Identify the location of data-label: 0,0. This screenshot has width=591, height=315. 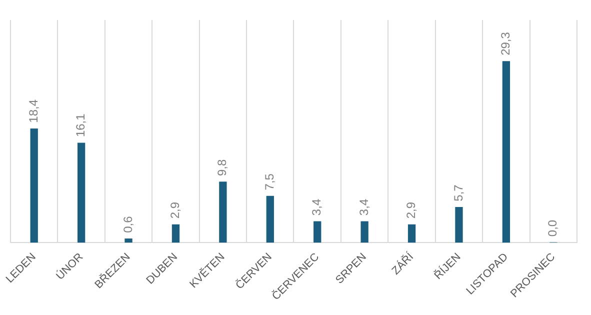
(553, 228).